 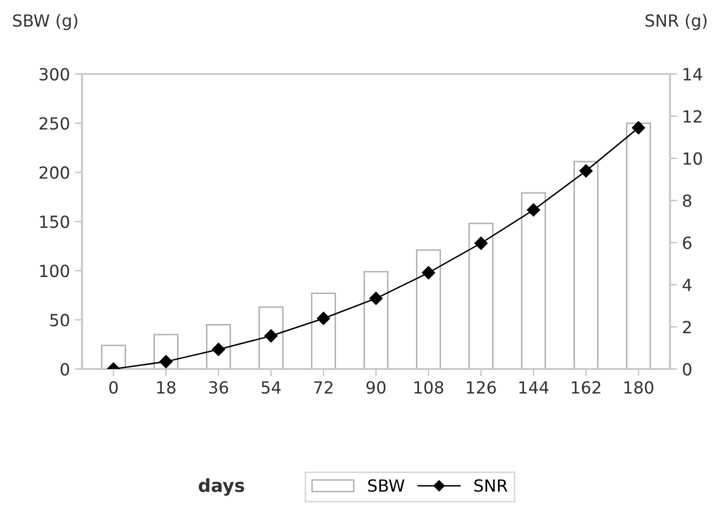 What do you see at coordinates (586, 387) in the screenshot?
I see `x-tick-label: 162` at bounding box center [586, 387].